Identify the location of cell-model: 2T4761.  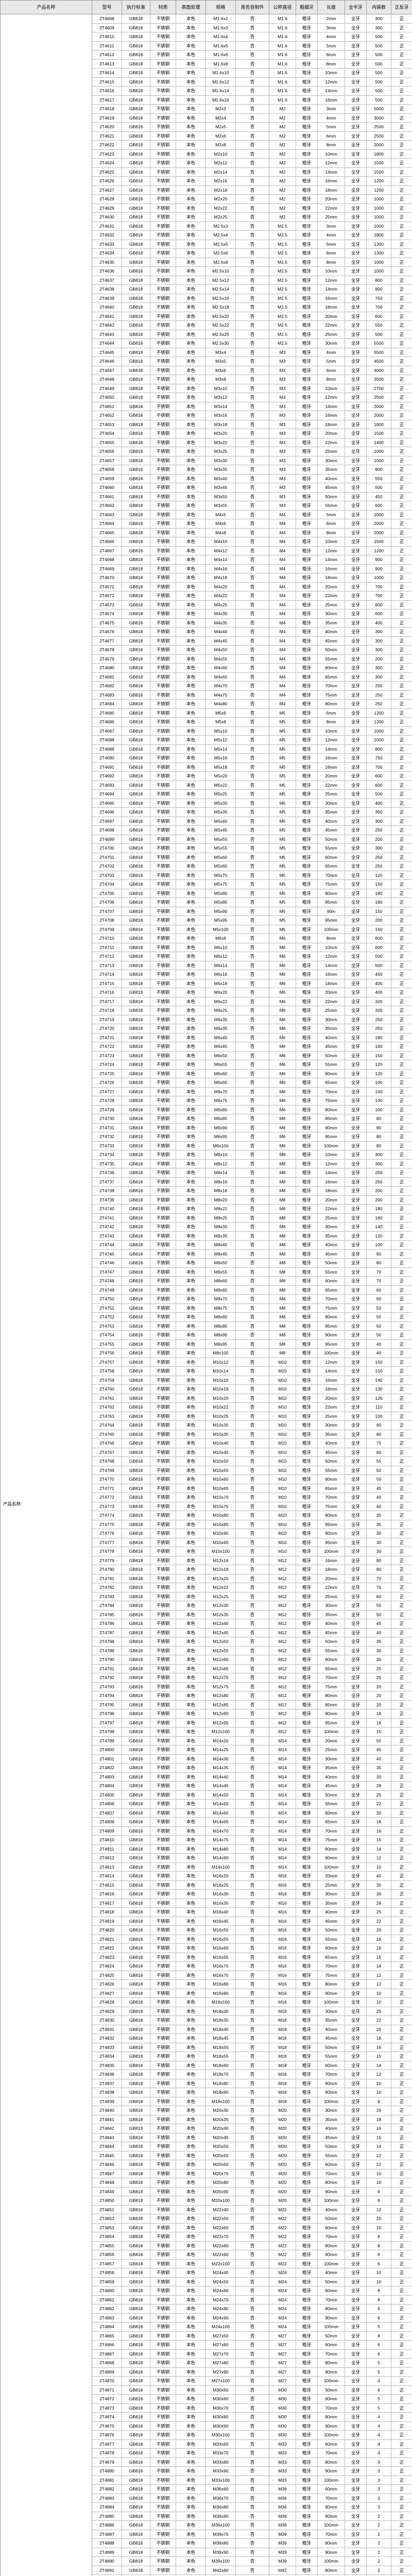
(107, 1398).